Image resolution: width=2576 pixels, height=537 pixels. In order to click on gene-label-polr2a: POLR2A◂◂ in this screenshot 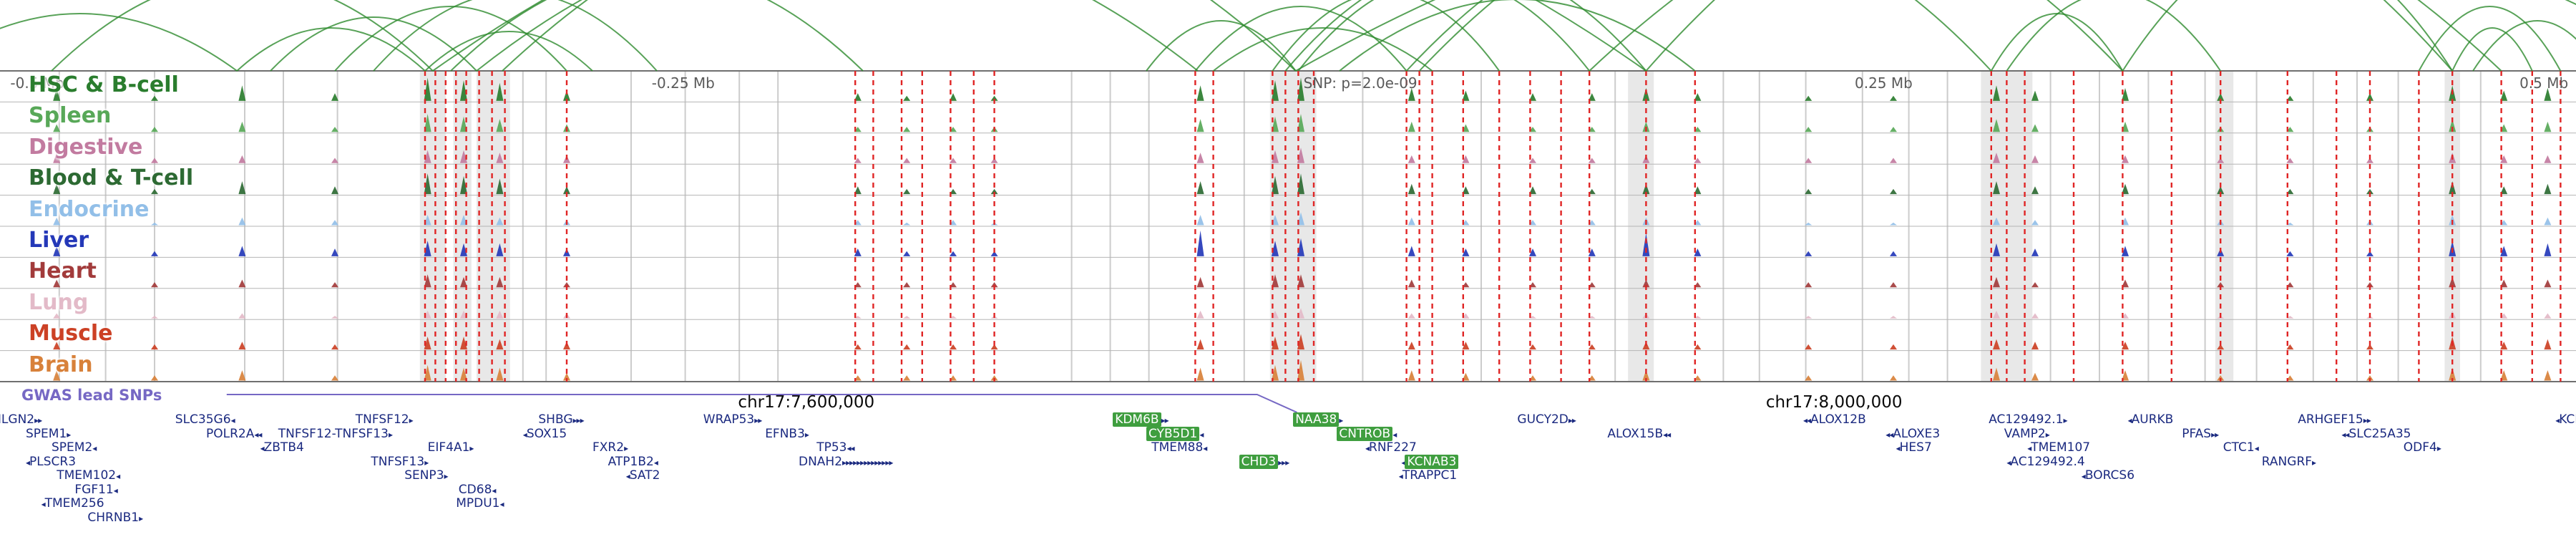, I will do `click(234, 433)`.